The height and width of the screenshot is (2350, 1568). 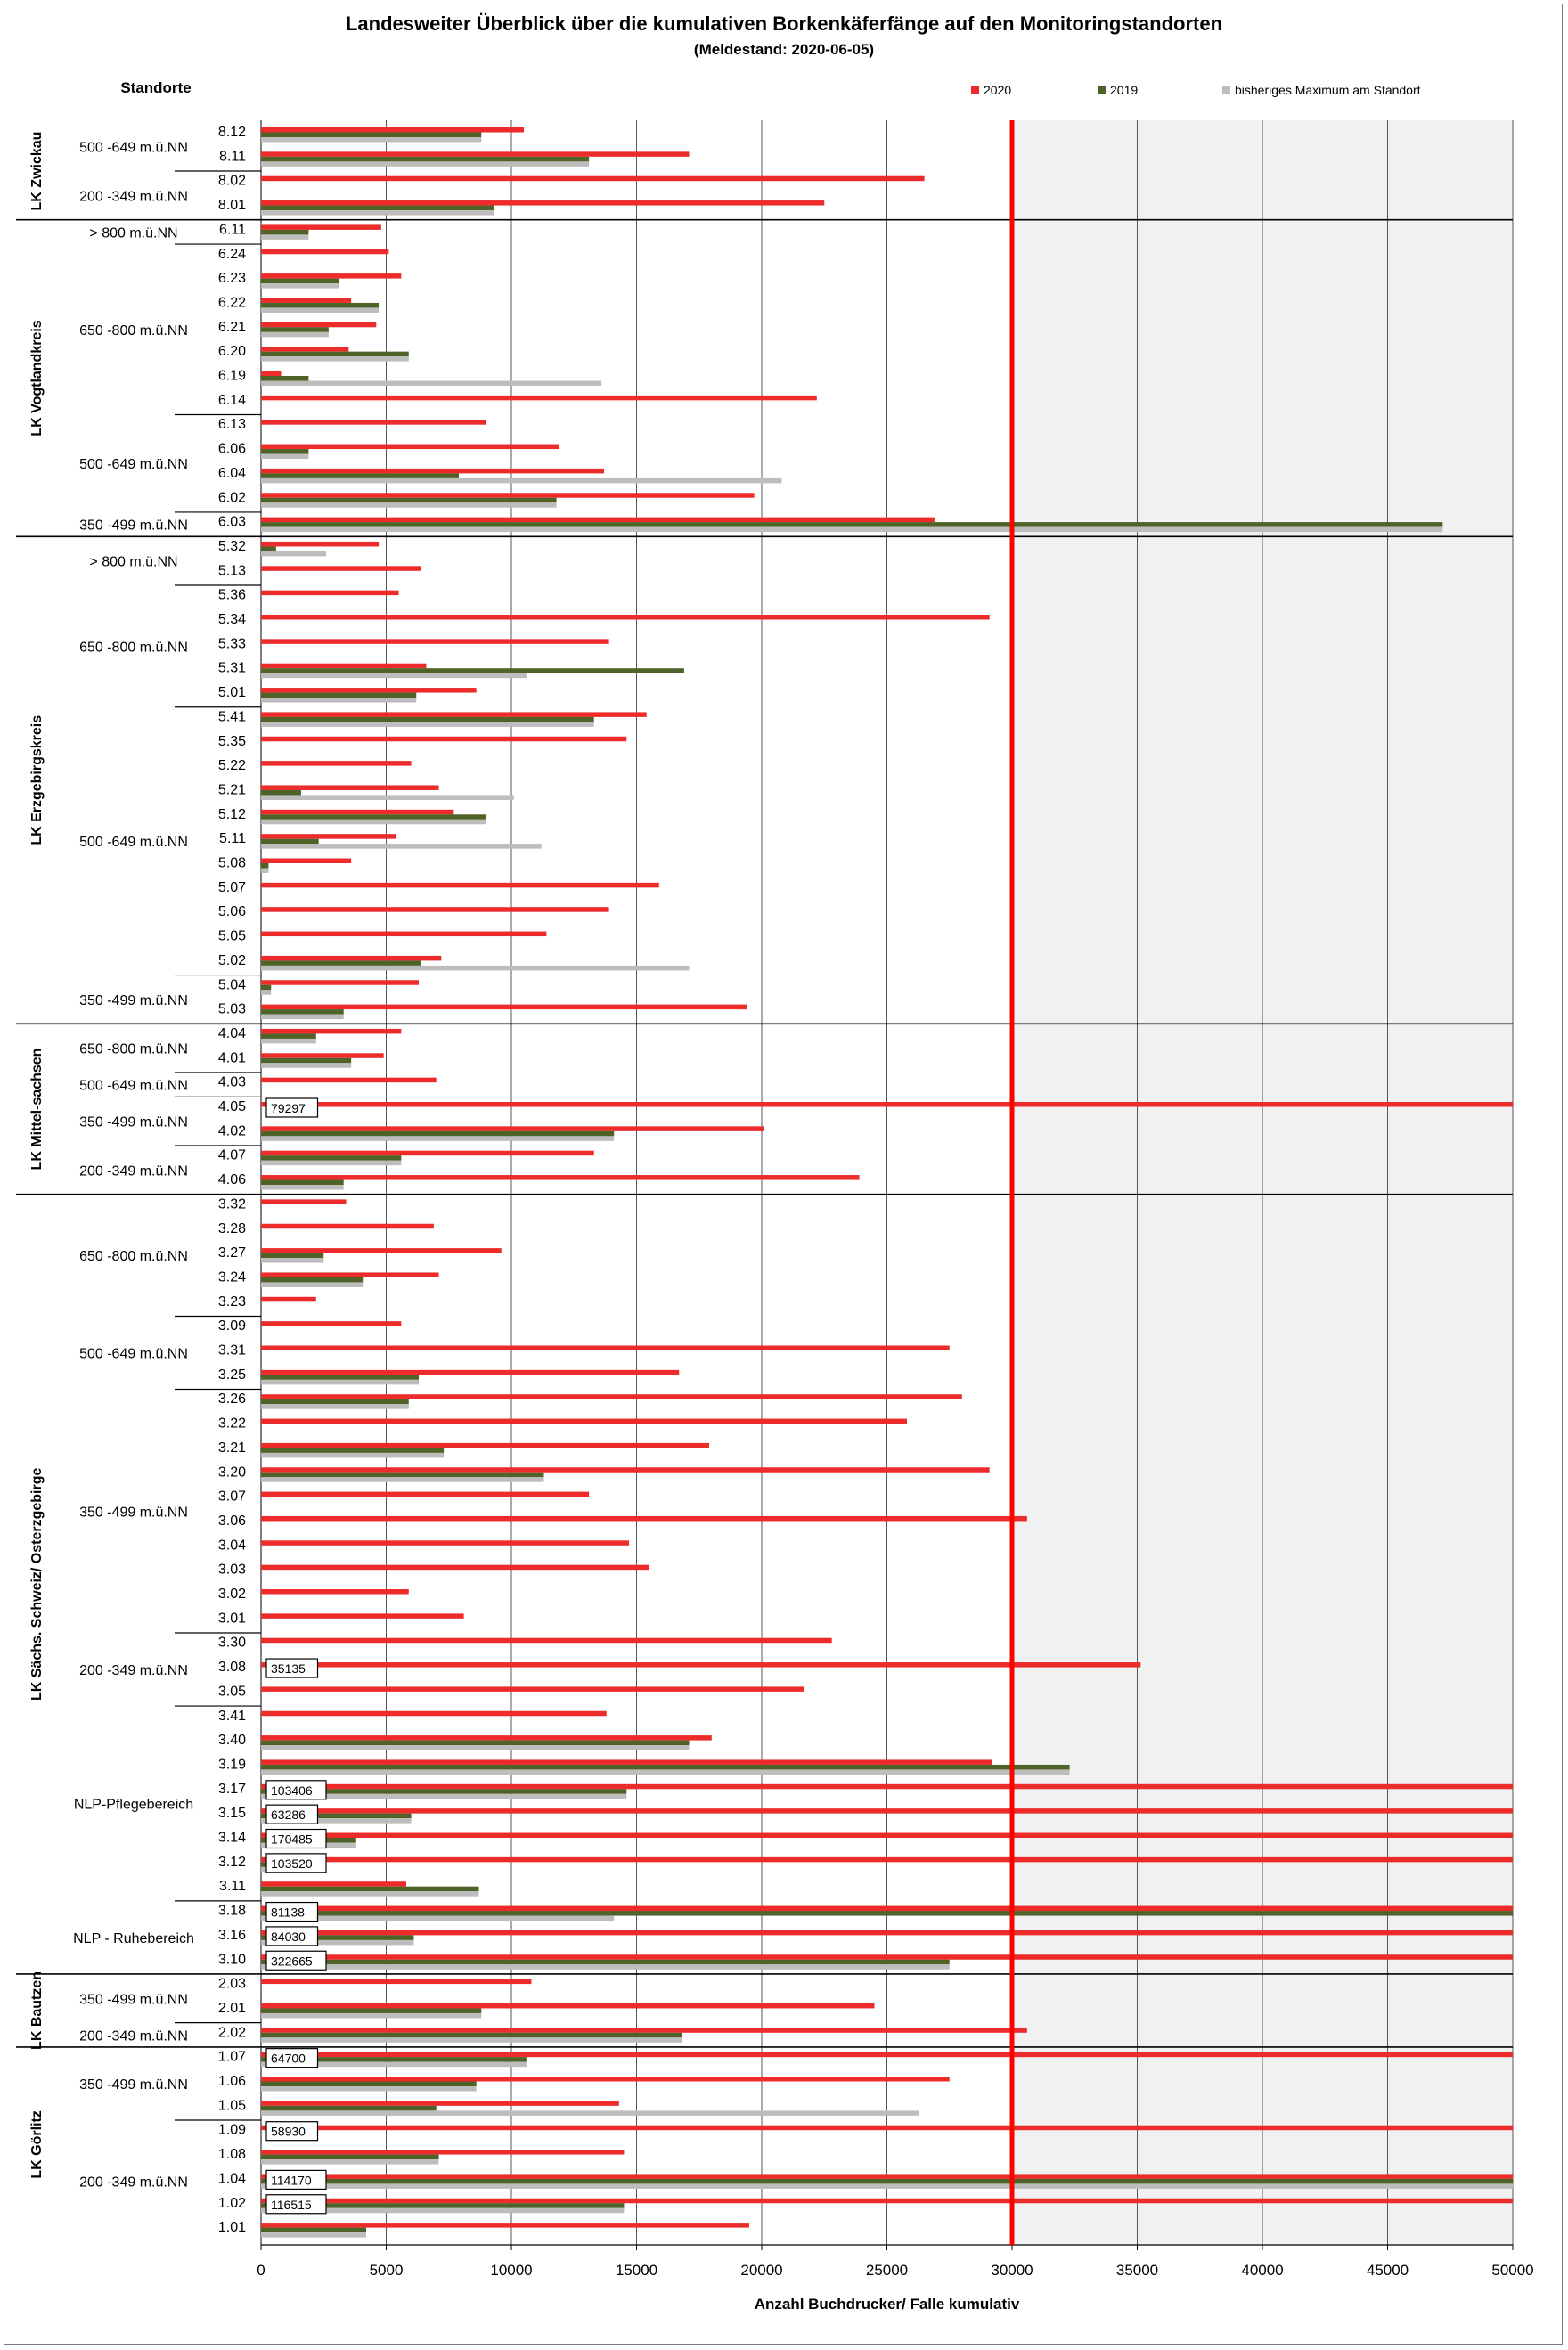 I want to click on site-label: 5.02, so click(x=232, y=960).